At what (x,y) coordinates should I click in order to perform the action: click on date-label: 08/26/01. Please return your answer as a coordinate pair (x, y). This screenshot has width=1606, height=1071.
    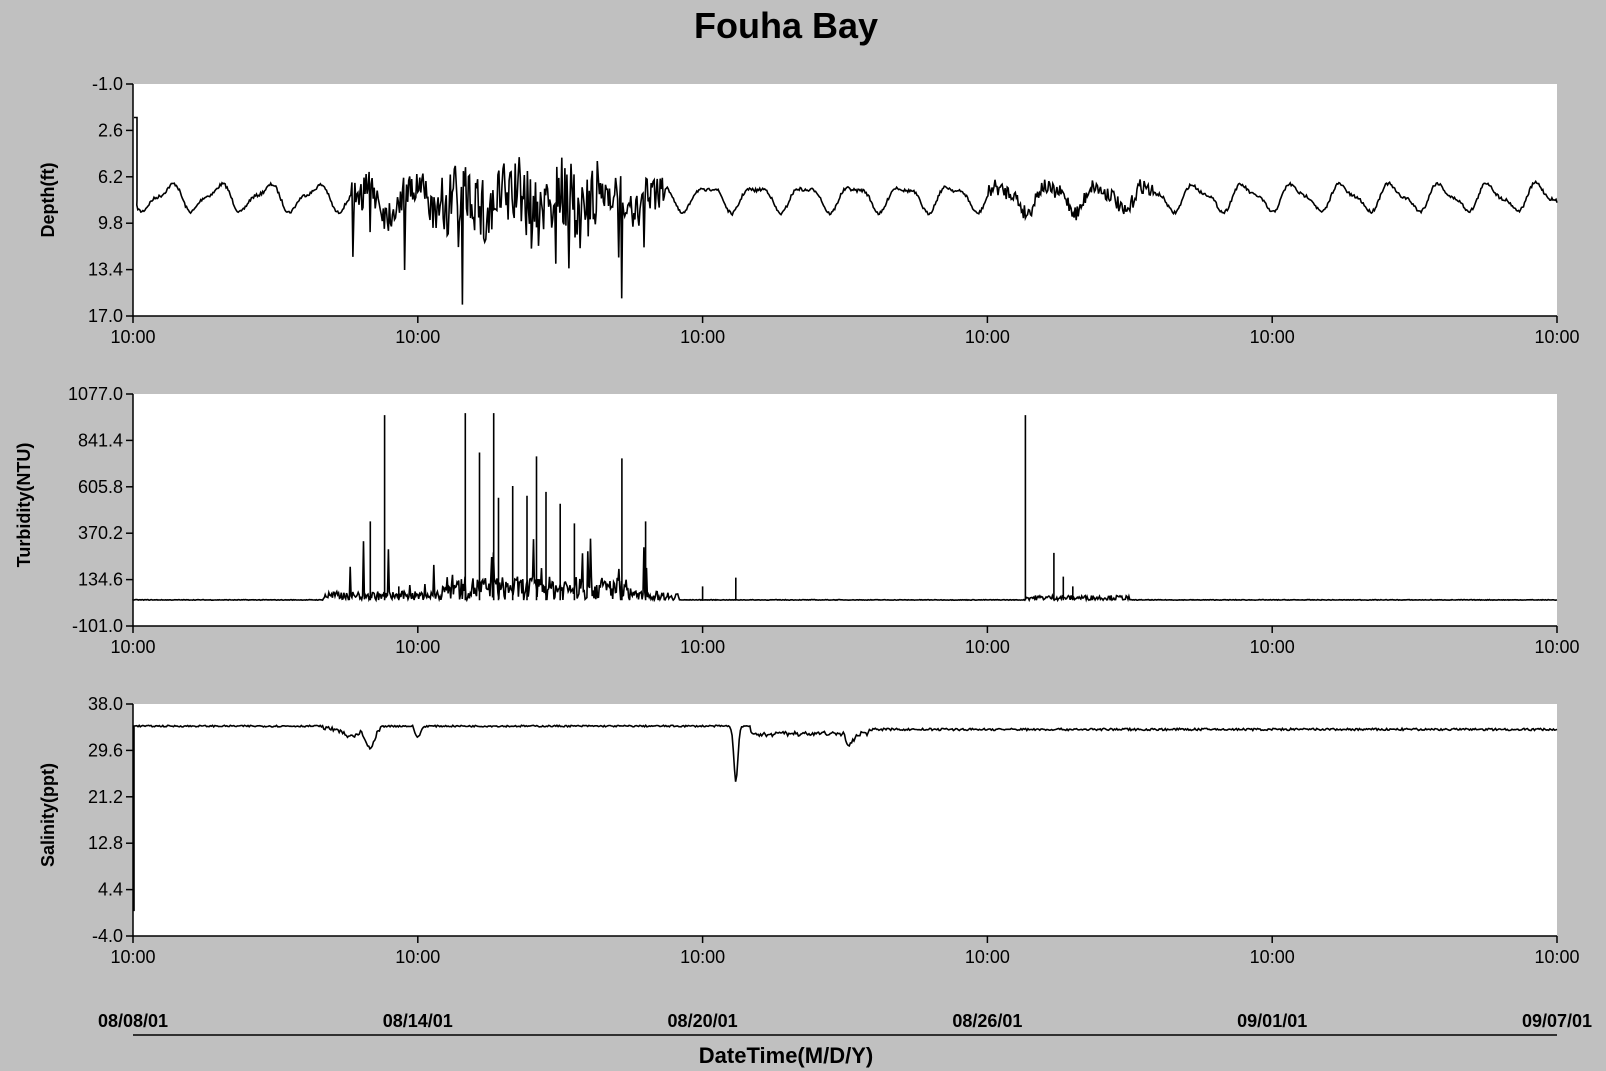
    Looking at the image, I should click on (987, 1021).